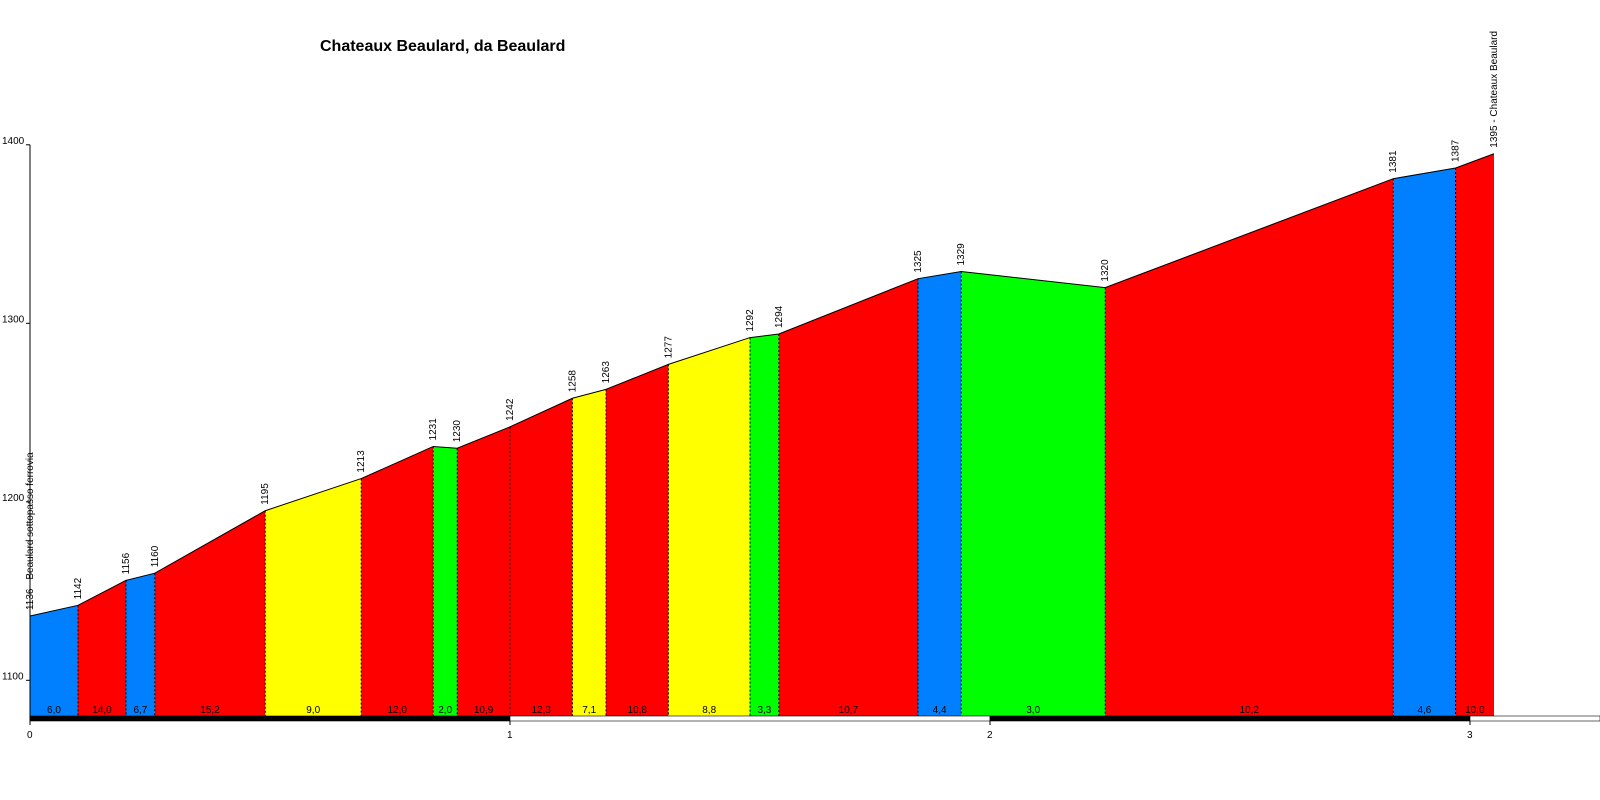  What do you see at coordinates (445, 710) in the screenshot?
I see `gradient-label: 2,0` at bounding box center [445, 710].